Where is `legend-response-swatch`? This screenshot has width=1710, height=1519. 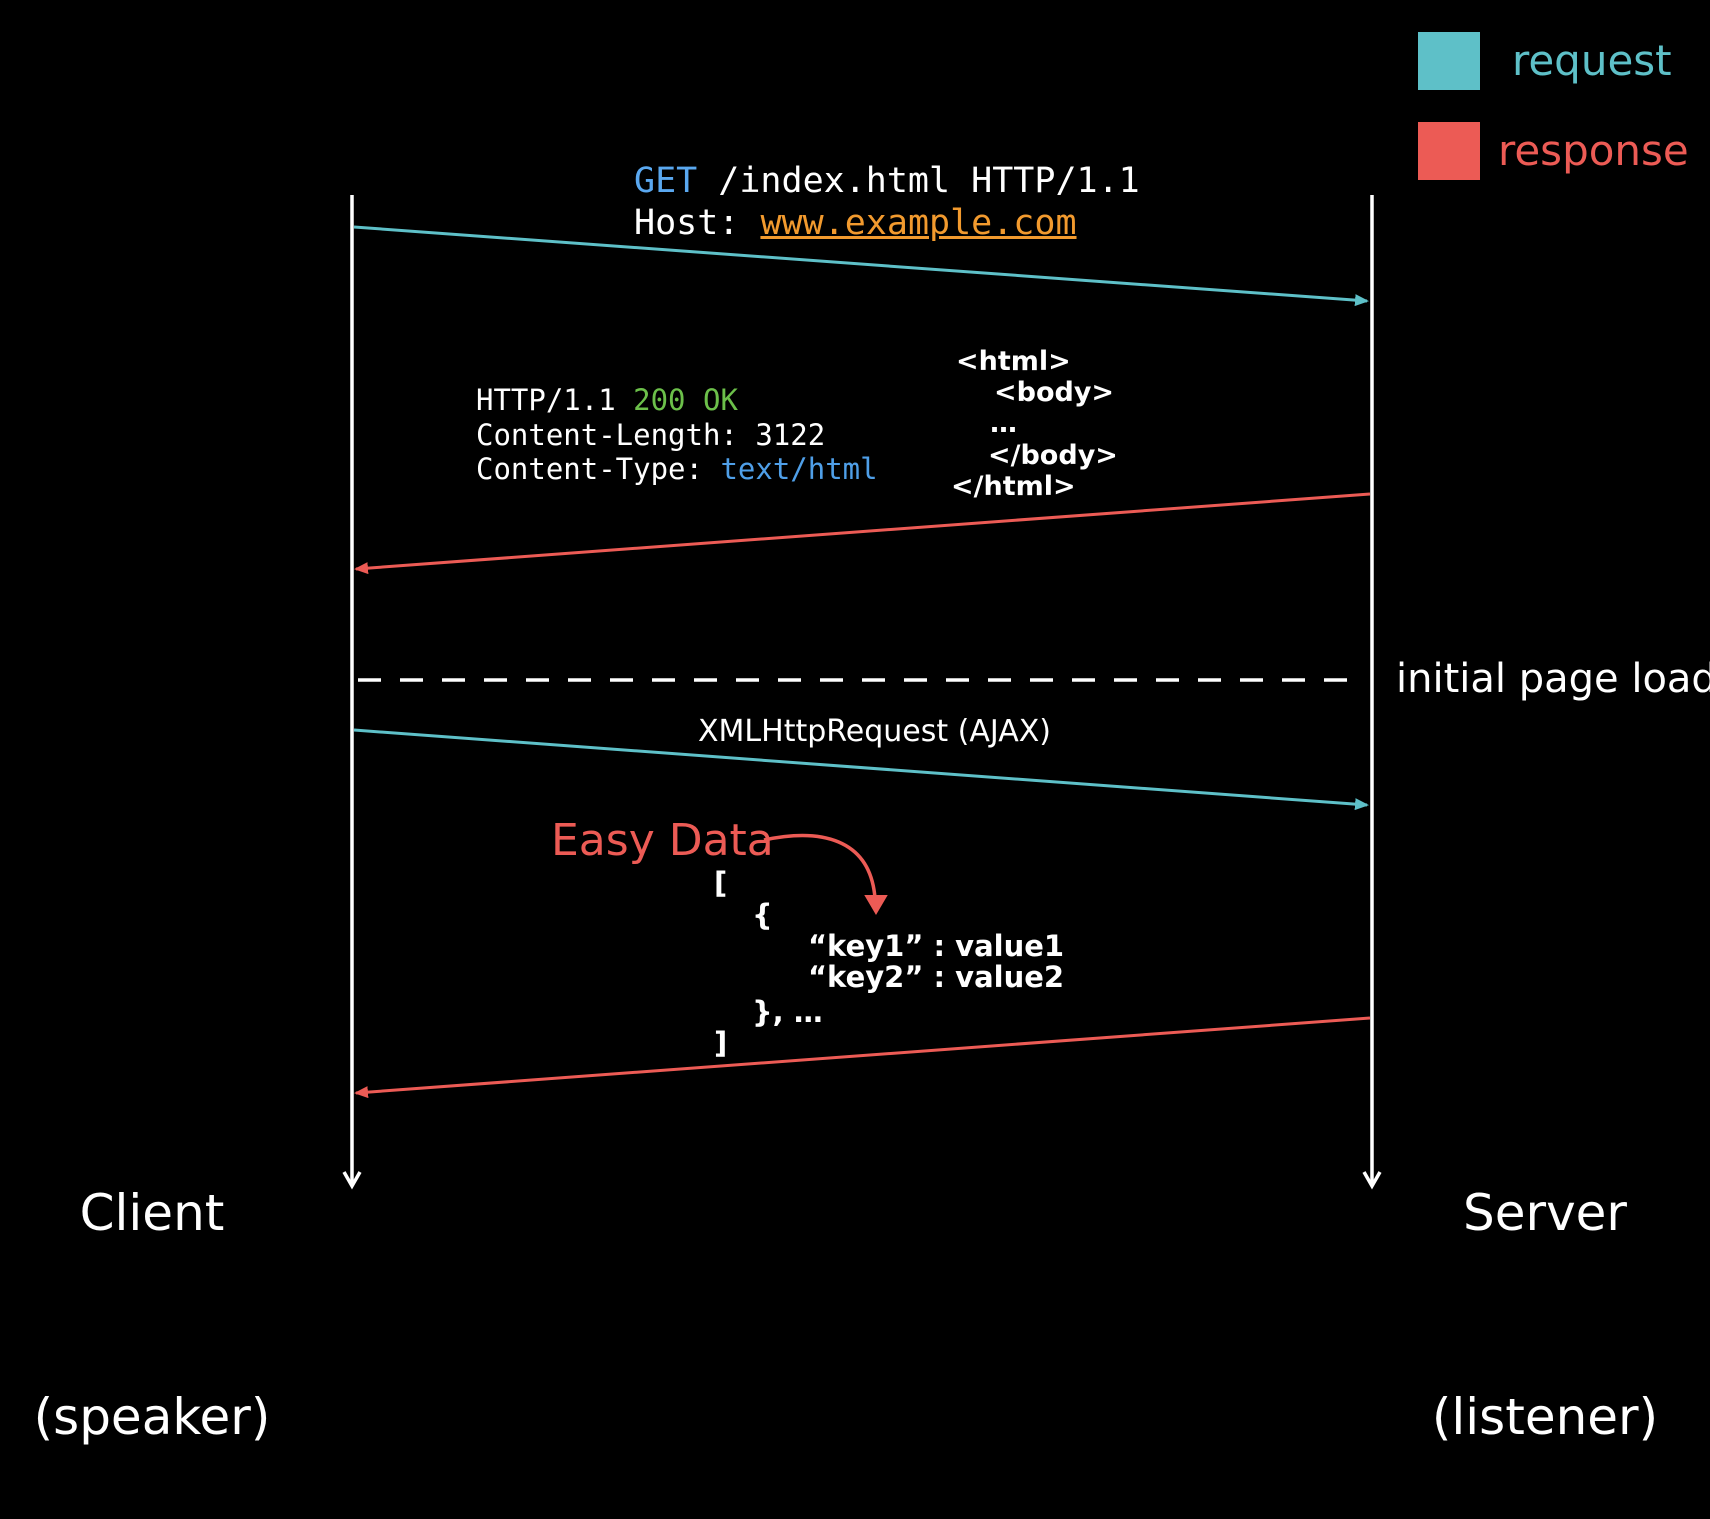
legend-response-swatch is located at coordinates (1449, 151).